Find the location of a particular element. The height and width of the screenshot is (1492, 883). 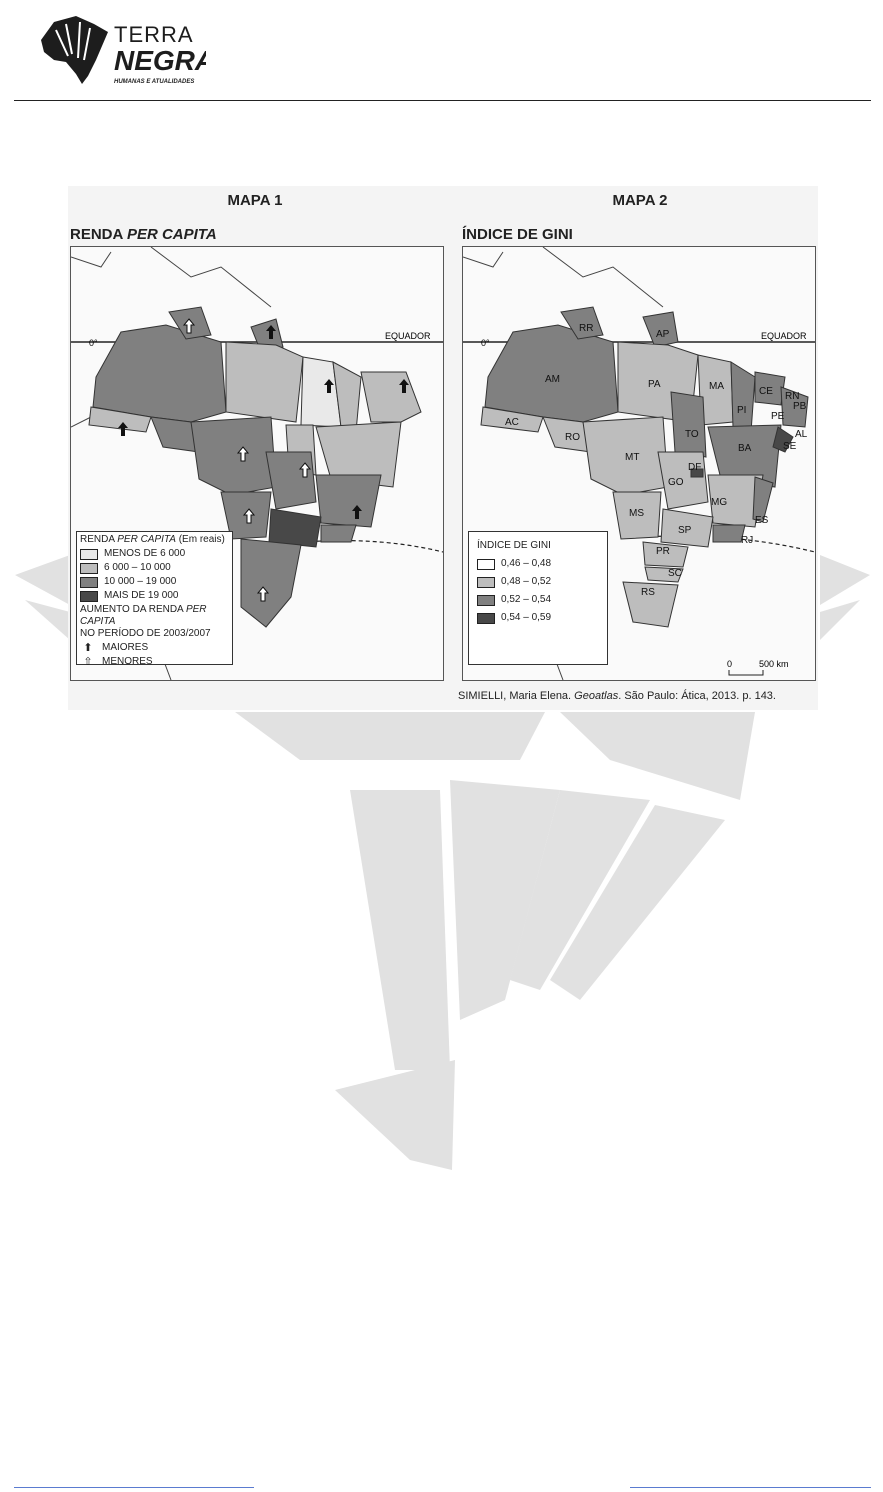

map2-region-pr is located at coordinates (665, 554).